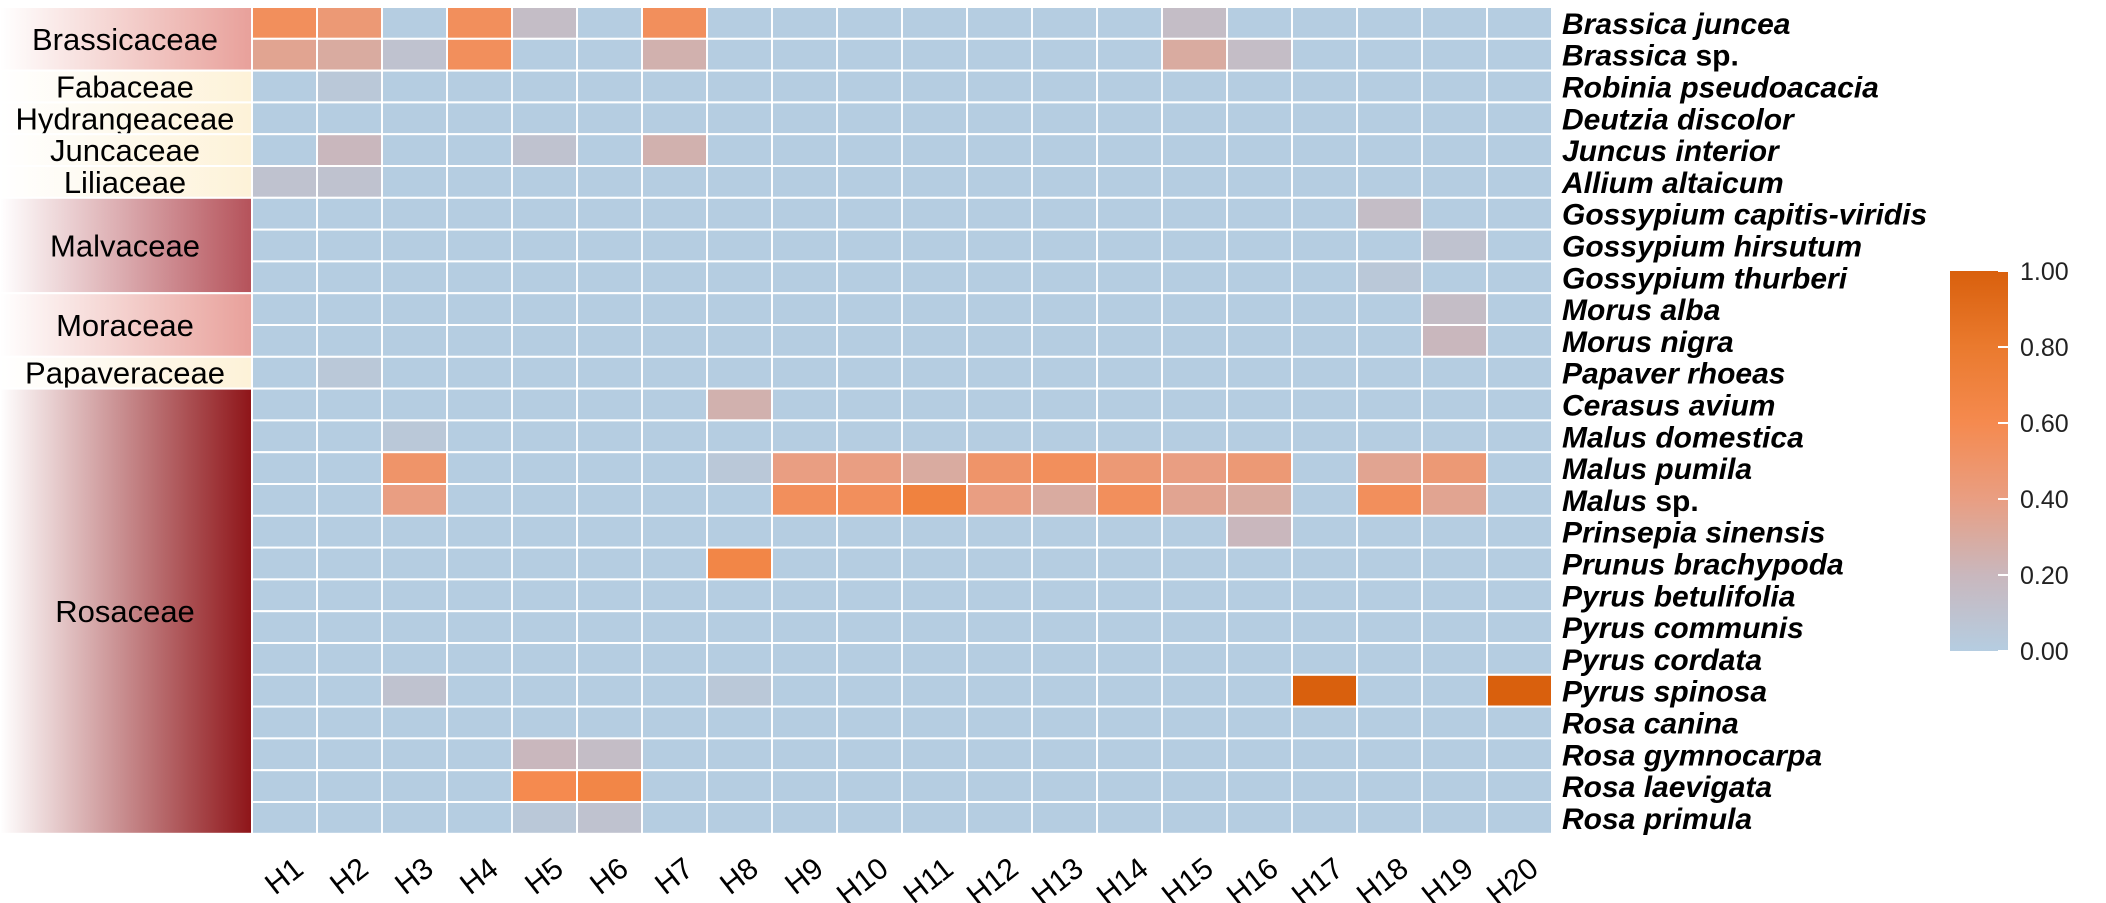  I want to click on sample-tick-label: H16, so click(1253, 877).